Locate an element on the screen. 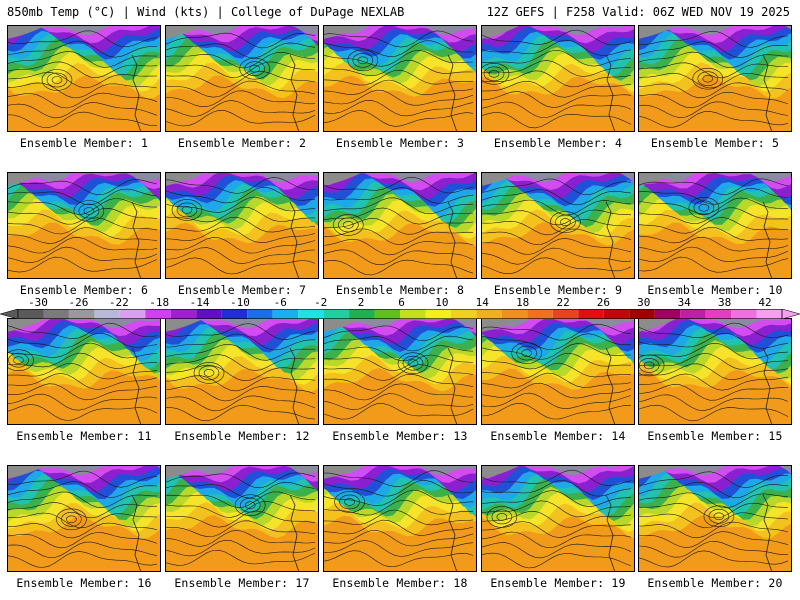 This screenshot has height=600, width=800. member-label: Ensemble Member: 8 is located at coordinates (400, 290).